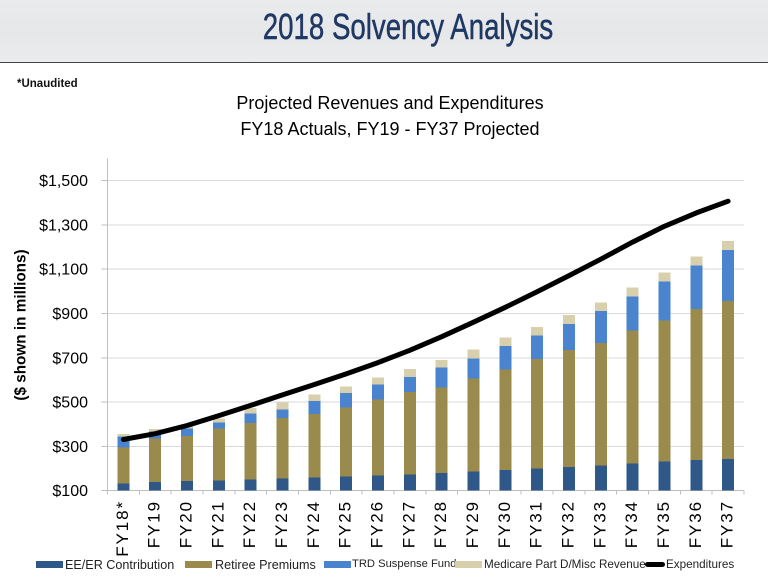  Describe the element at coordinates (70, 447) in the screenshot. I see `svg-text: $300` at that location.